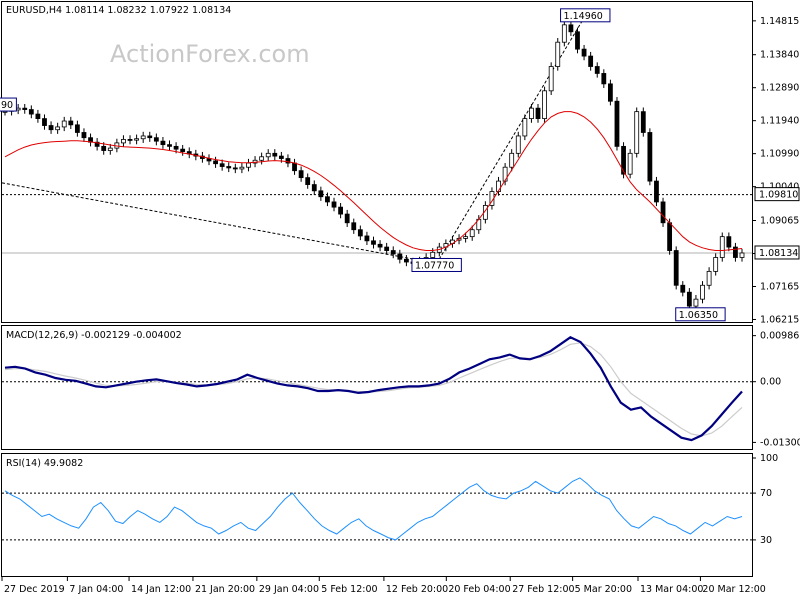 Image resolution: width=800 pixels, height=600 pixels. I want to click on price-tick-label: 1.10990, so click(779, 154).